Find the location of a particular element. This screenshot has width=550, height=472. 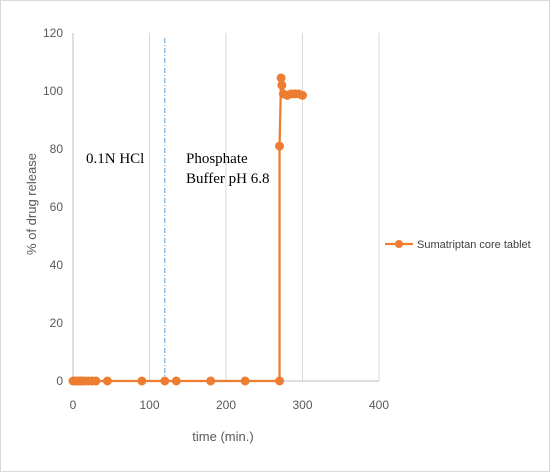

y-tick-40: 40 is located at coordinates (57, 265).